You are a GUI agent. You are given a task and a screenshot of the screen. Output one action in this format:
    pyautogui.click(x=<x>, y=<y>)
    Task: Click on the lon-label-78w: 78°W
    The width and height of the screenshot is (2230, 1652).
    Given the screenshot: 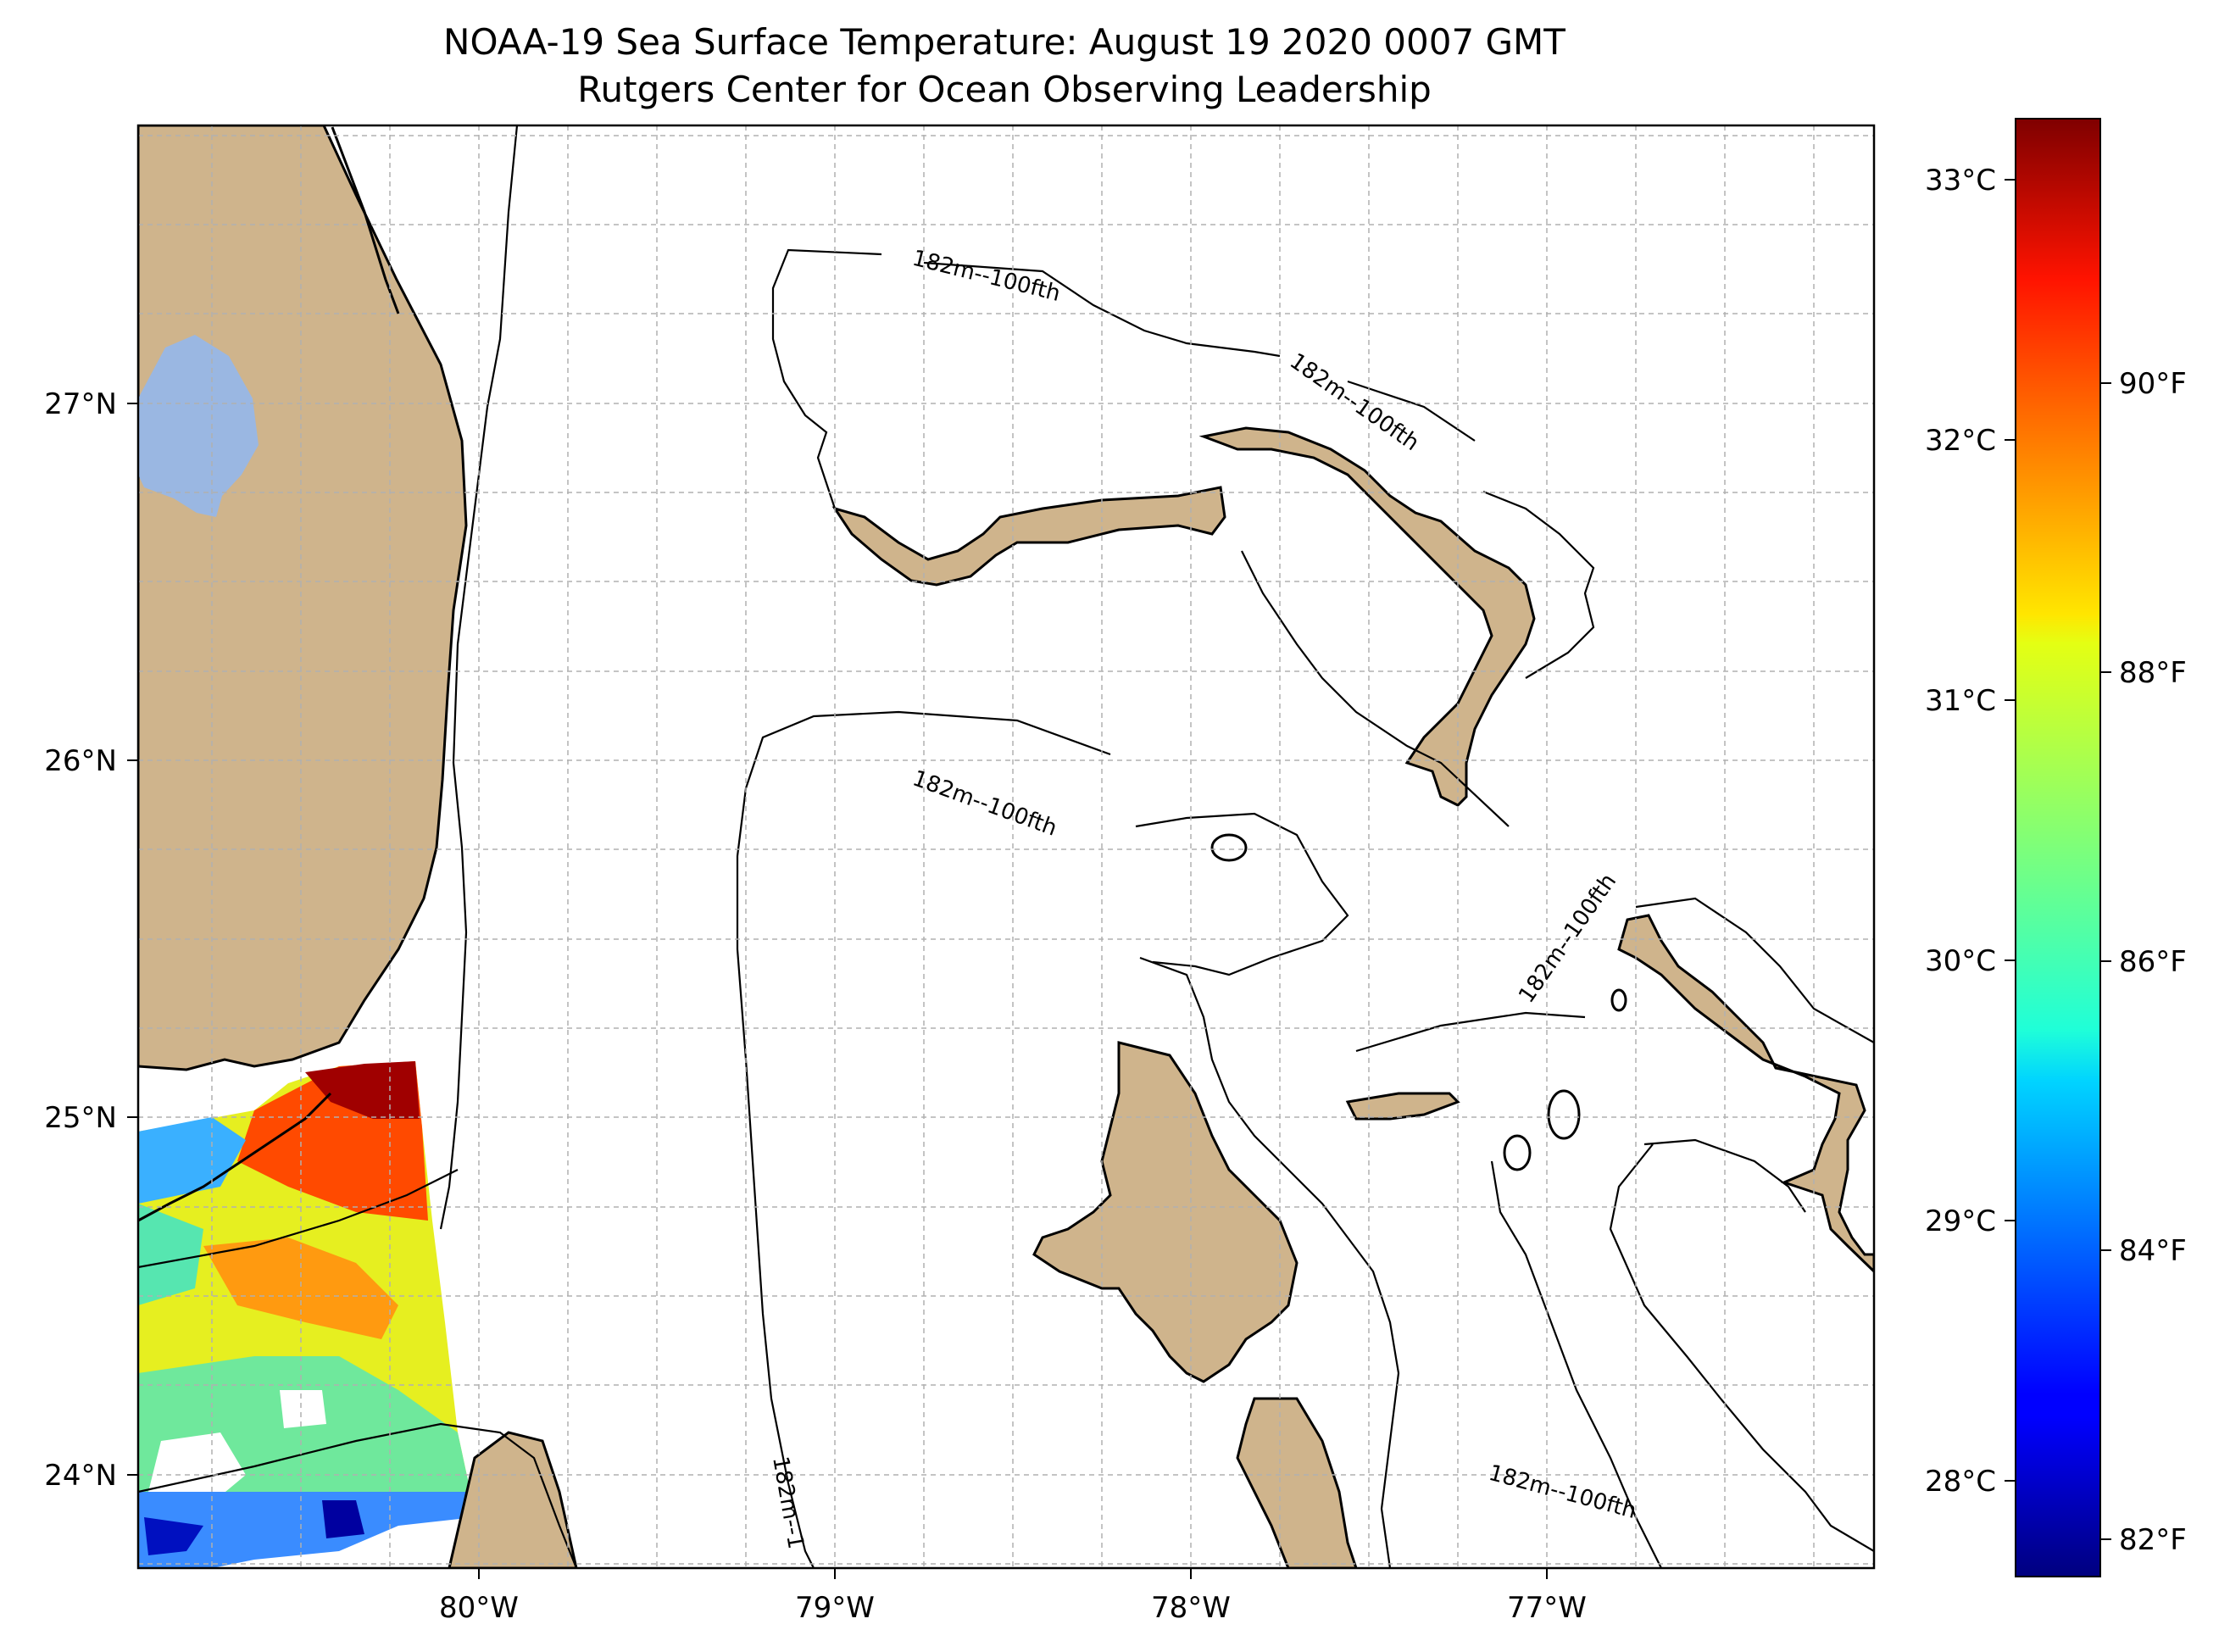 What is the action you would take?
    pyautogui.click(x=1191, y=1608)
    